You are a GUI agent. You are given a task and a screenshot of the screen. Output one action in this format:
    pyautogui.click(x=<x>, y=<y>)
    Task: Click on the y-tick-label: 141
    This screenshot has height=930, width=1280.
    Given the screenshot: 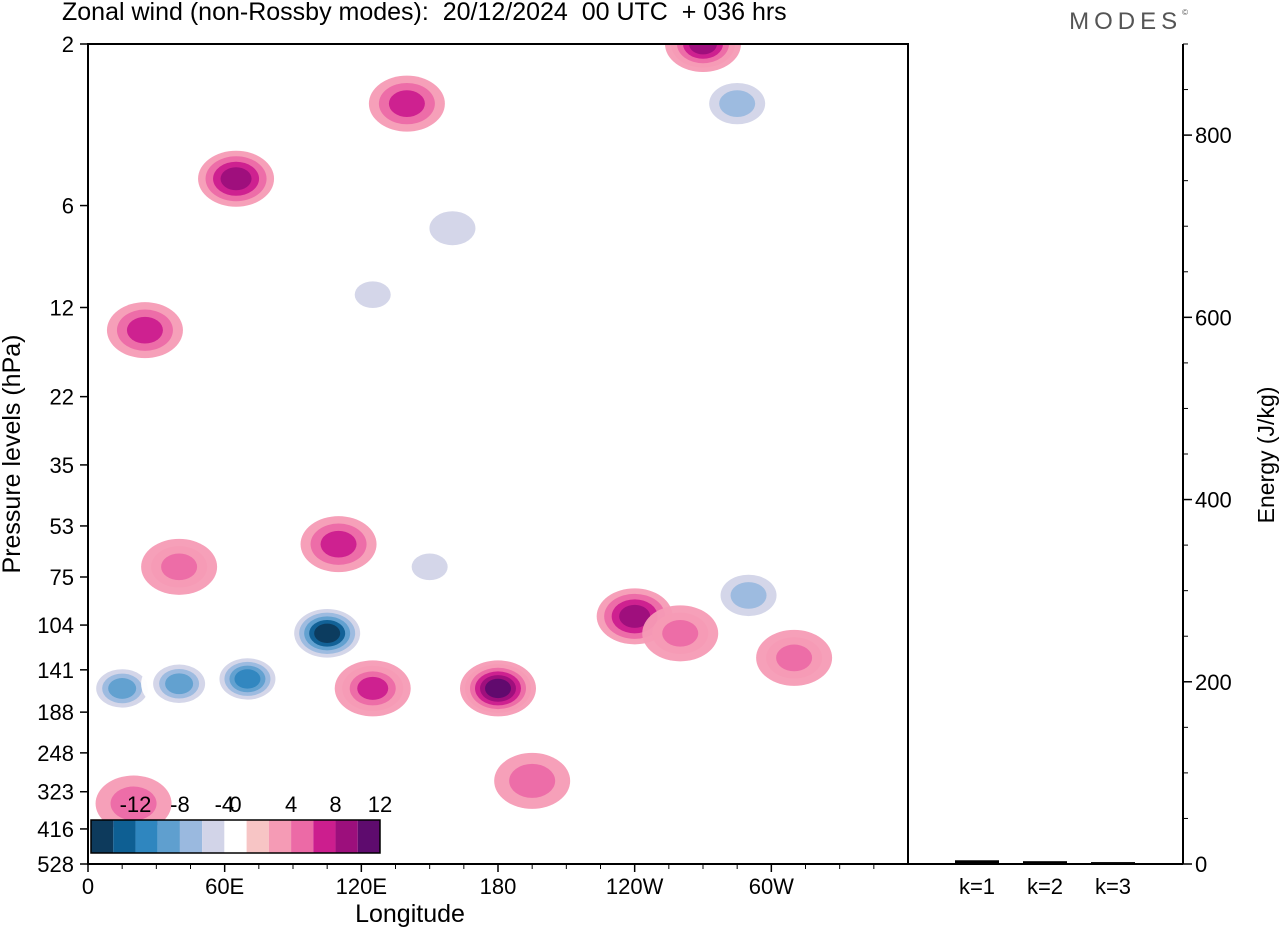 What is the action you would take?
    pyautogui.click(x=55, y=670)
    